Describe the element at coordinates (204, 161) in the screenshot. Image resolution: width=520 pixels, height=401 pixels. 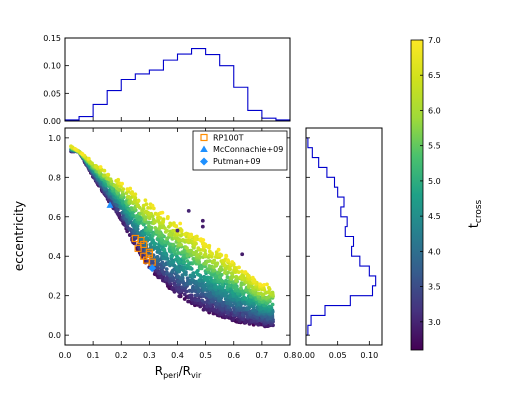
I see `legend-marker-putman` at that location.